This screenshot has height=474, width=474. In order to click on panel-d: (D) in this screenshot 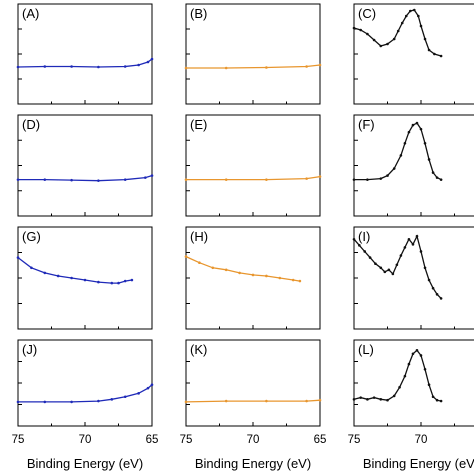, I will do `click(85, 165)`.